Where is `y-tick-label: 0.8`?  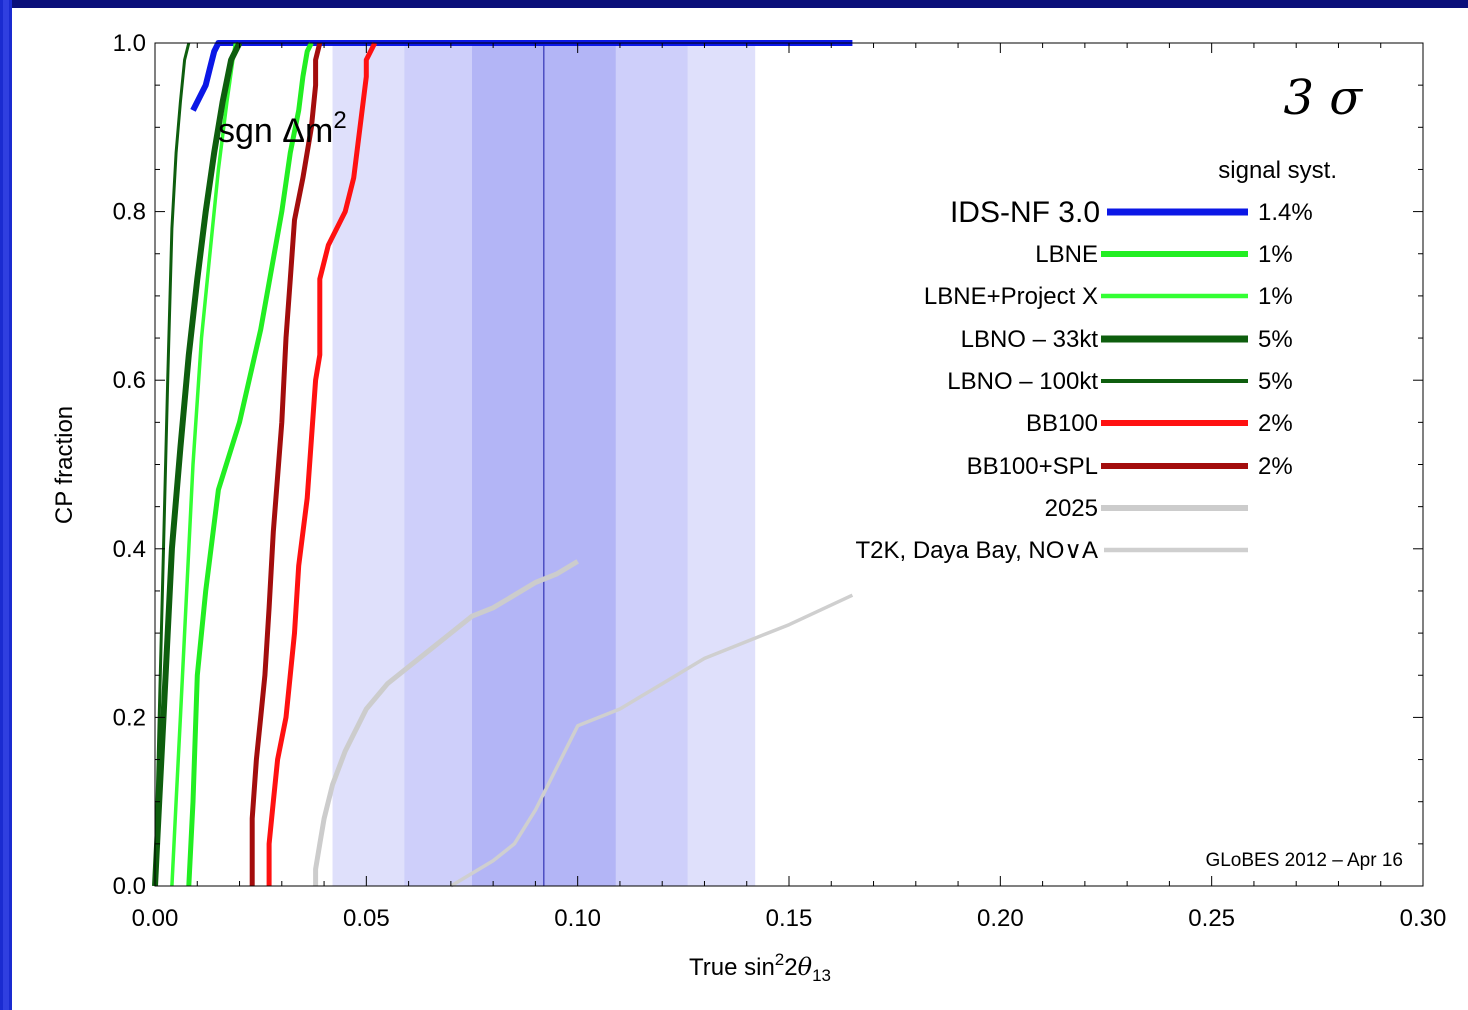 y-tick-label: 0.8 is located at coordinates (129, 212).